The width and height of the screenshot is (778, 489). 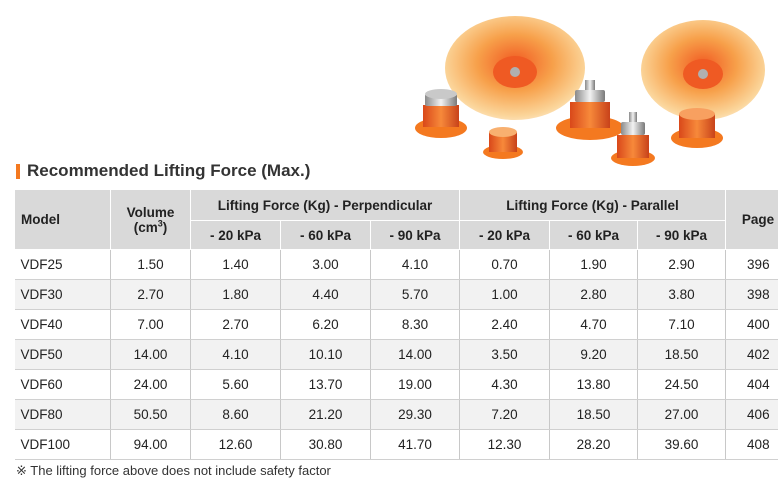 I want to click on cell-perp-20: 5.60, so click(x=235, y=384).